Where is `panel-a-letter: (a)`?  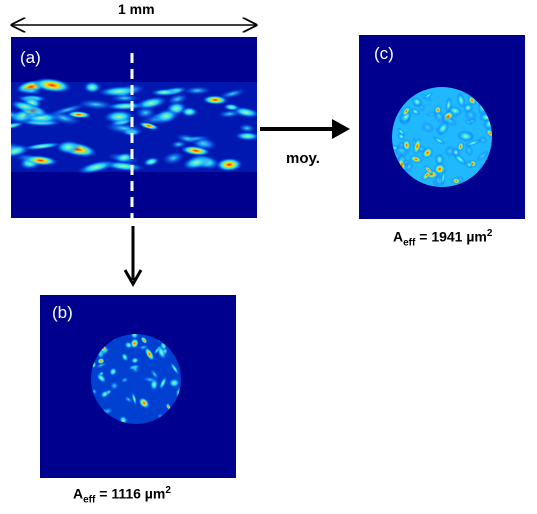 panel-a-letter: (a) is located at coordinates (30, 57).